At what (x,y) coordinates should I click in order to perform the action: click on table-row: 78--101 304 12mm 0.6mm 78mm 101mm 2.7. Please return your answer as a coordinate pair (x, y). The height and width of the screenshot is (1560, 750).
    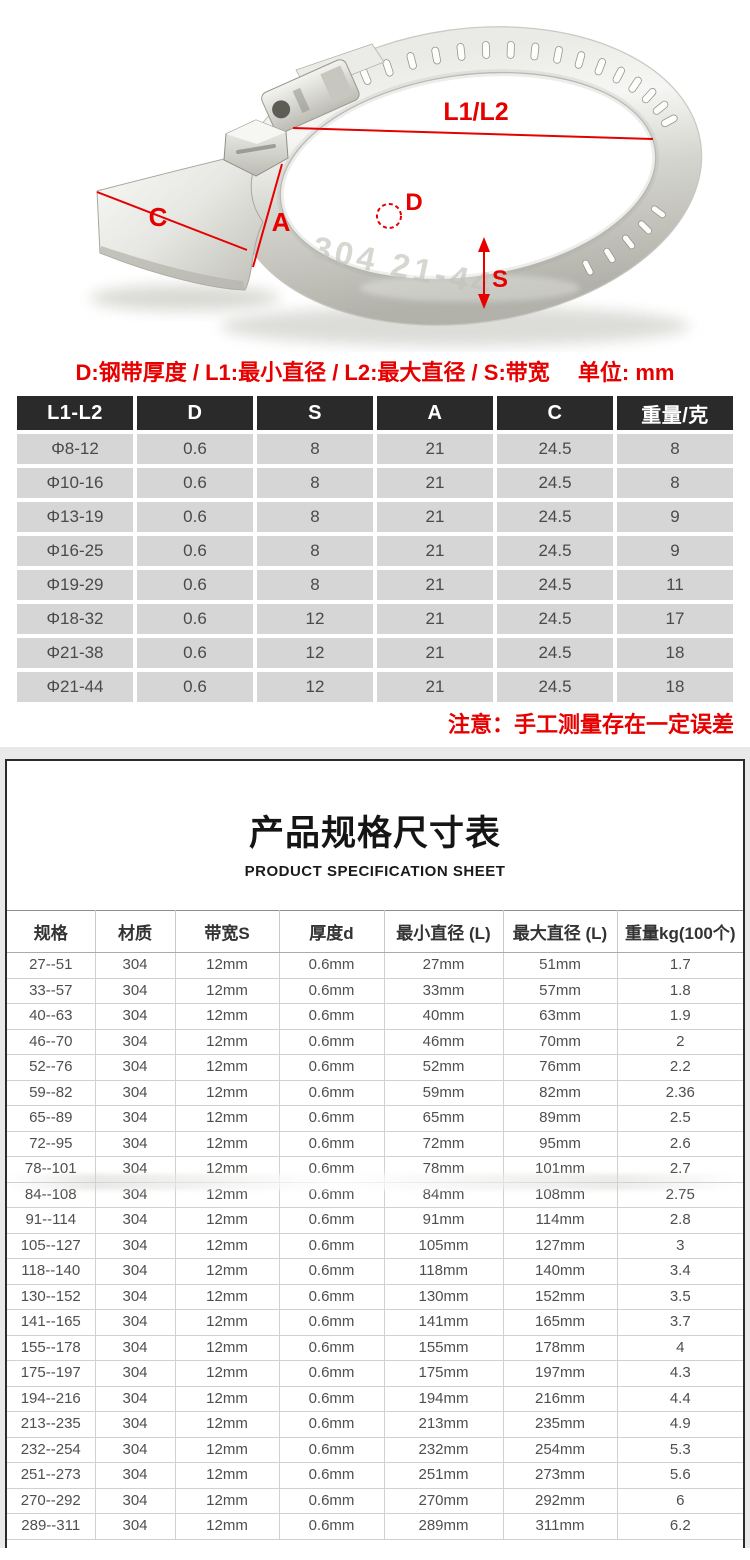
    Looking at the image, I should click on (375, 1169).